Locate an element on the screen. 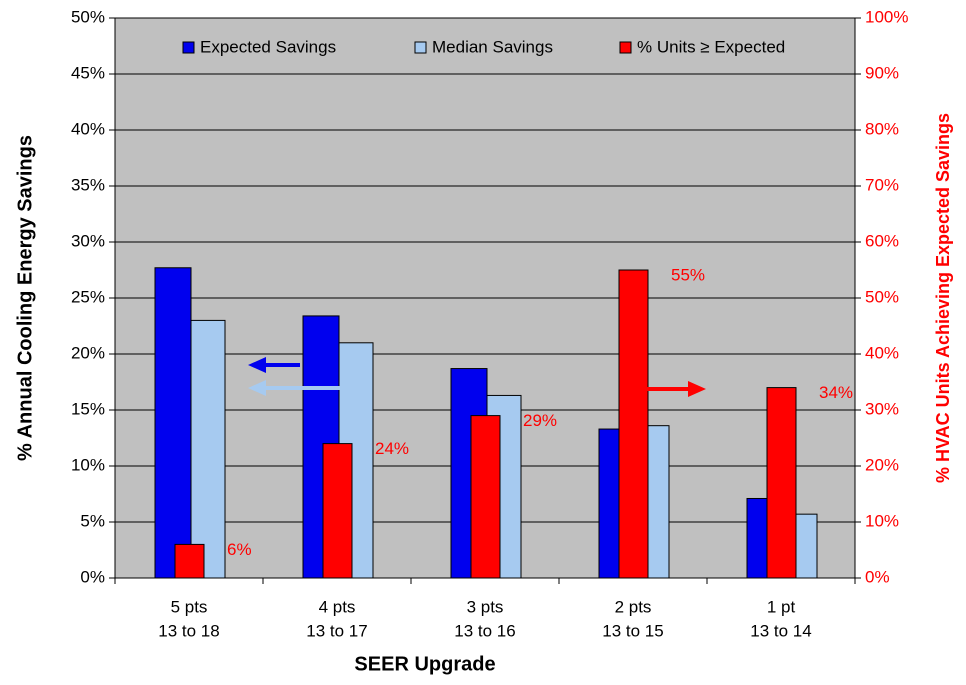 The image size is (966, 685). y-tick-label: 15% is located at coordinates (88, 408).